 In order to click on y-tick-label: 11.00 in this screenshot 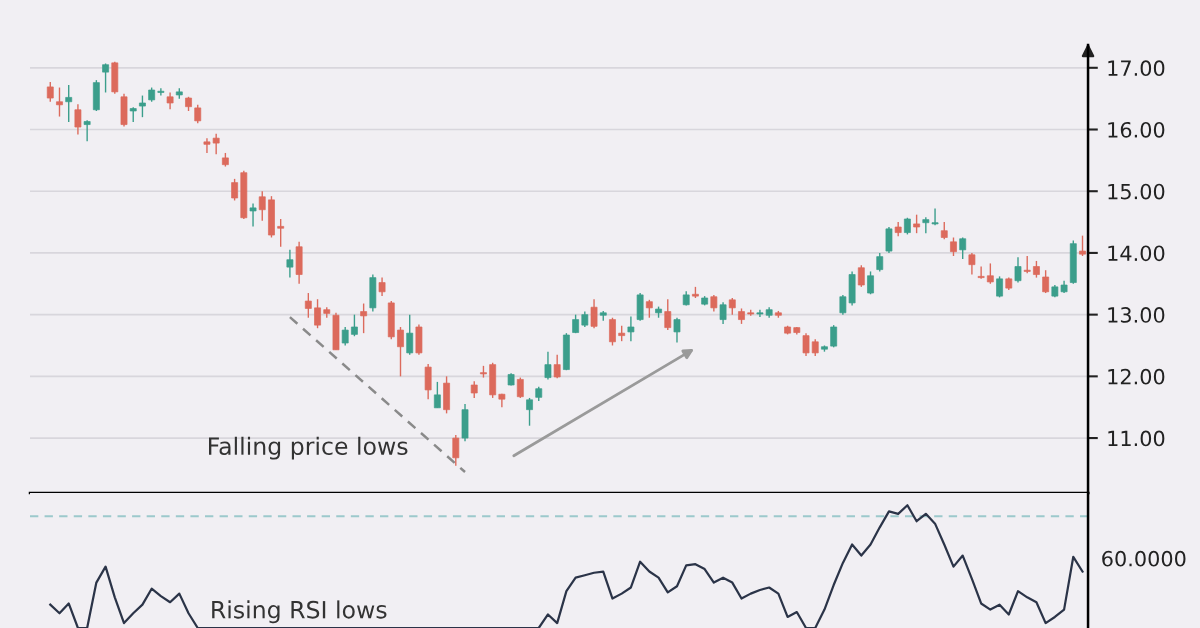, I will do `click(1136, 438)`.